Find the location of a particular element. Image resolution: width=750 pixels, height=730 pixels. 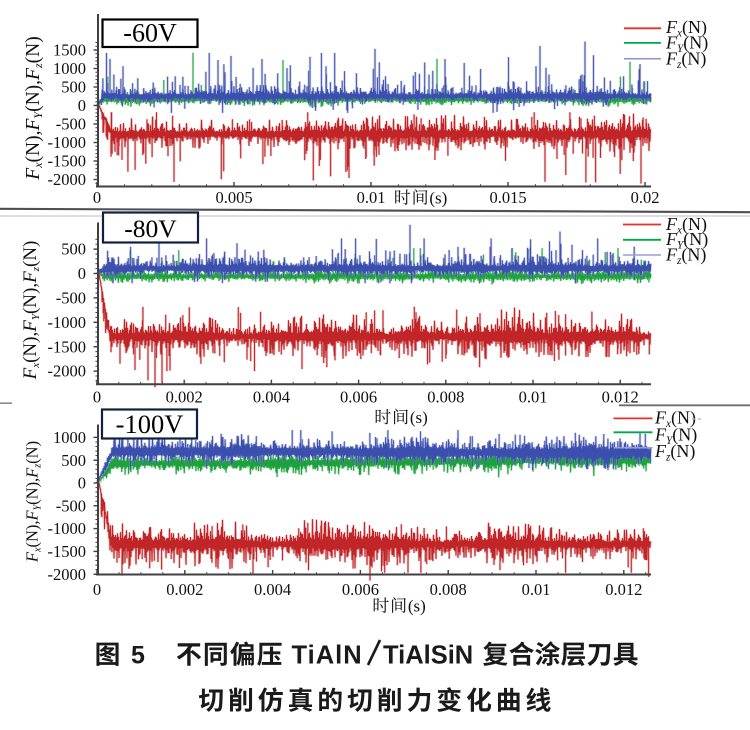

svg-text: 0.005 is located at coordinates (233, 197).